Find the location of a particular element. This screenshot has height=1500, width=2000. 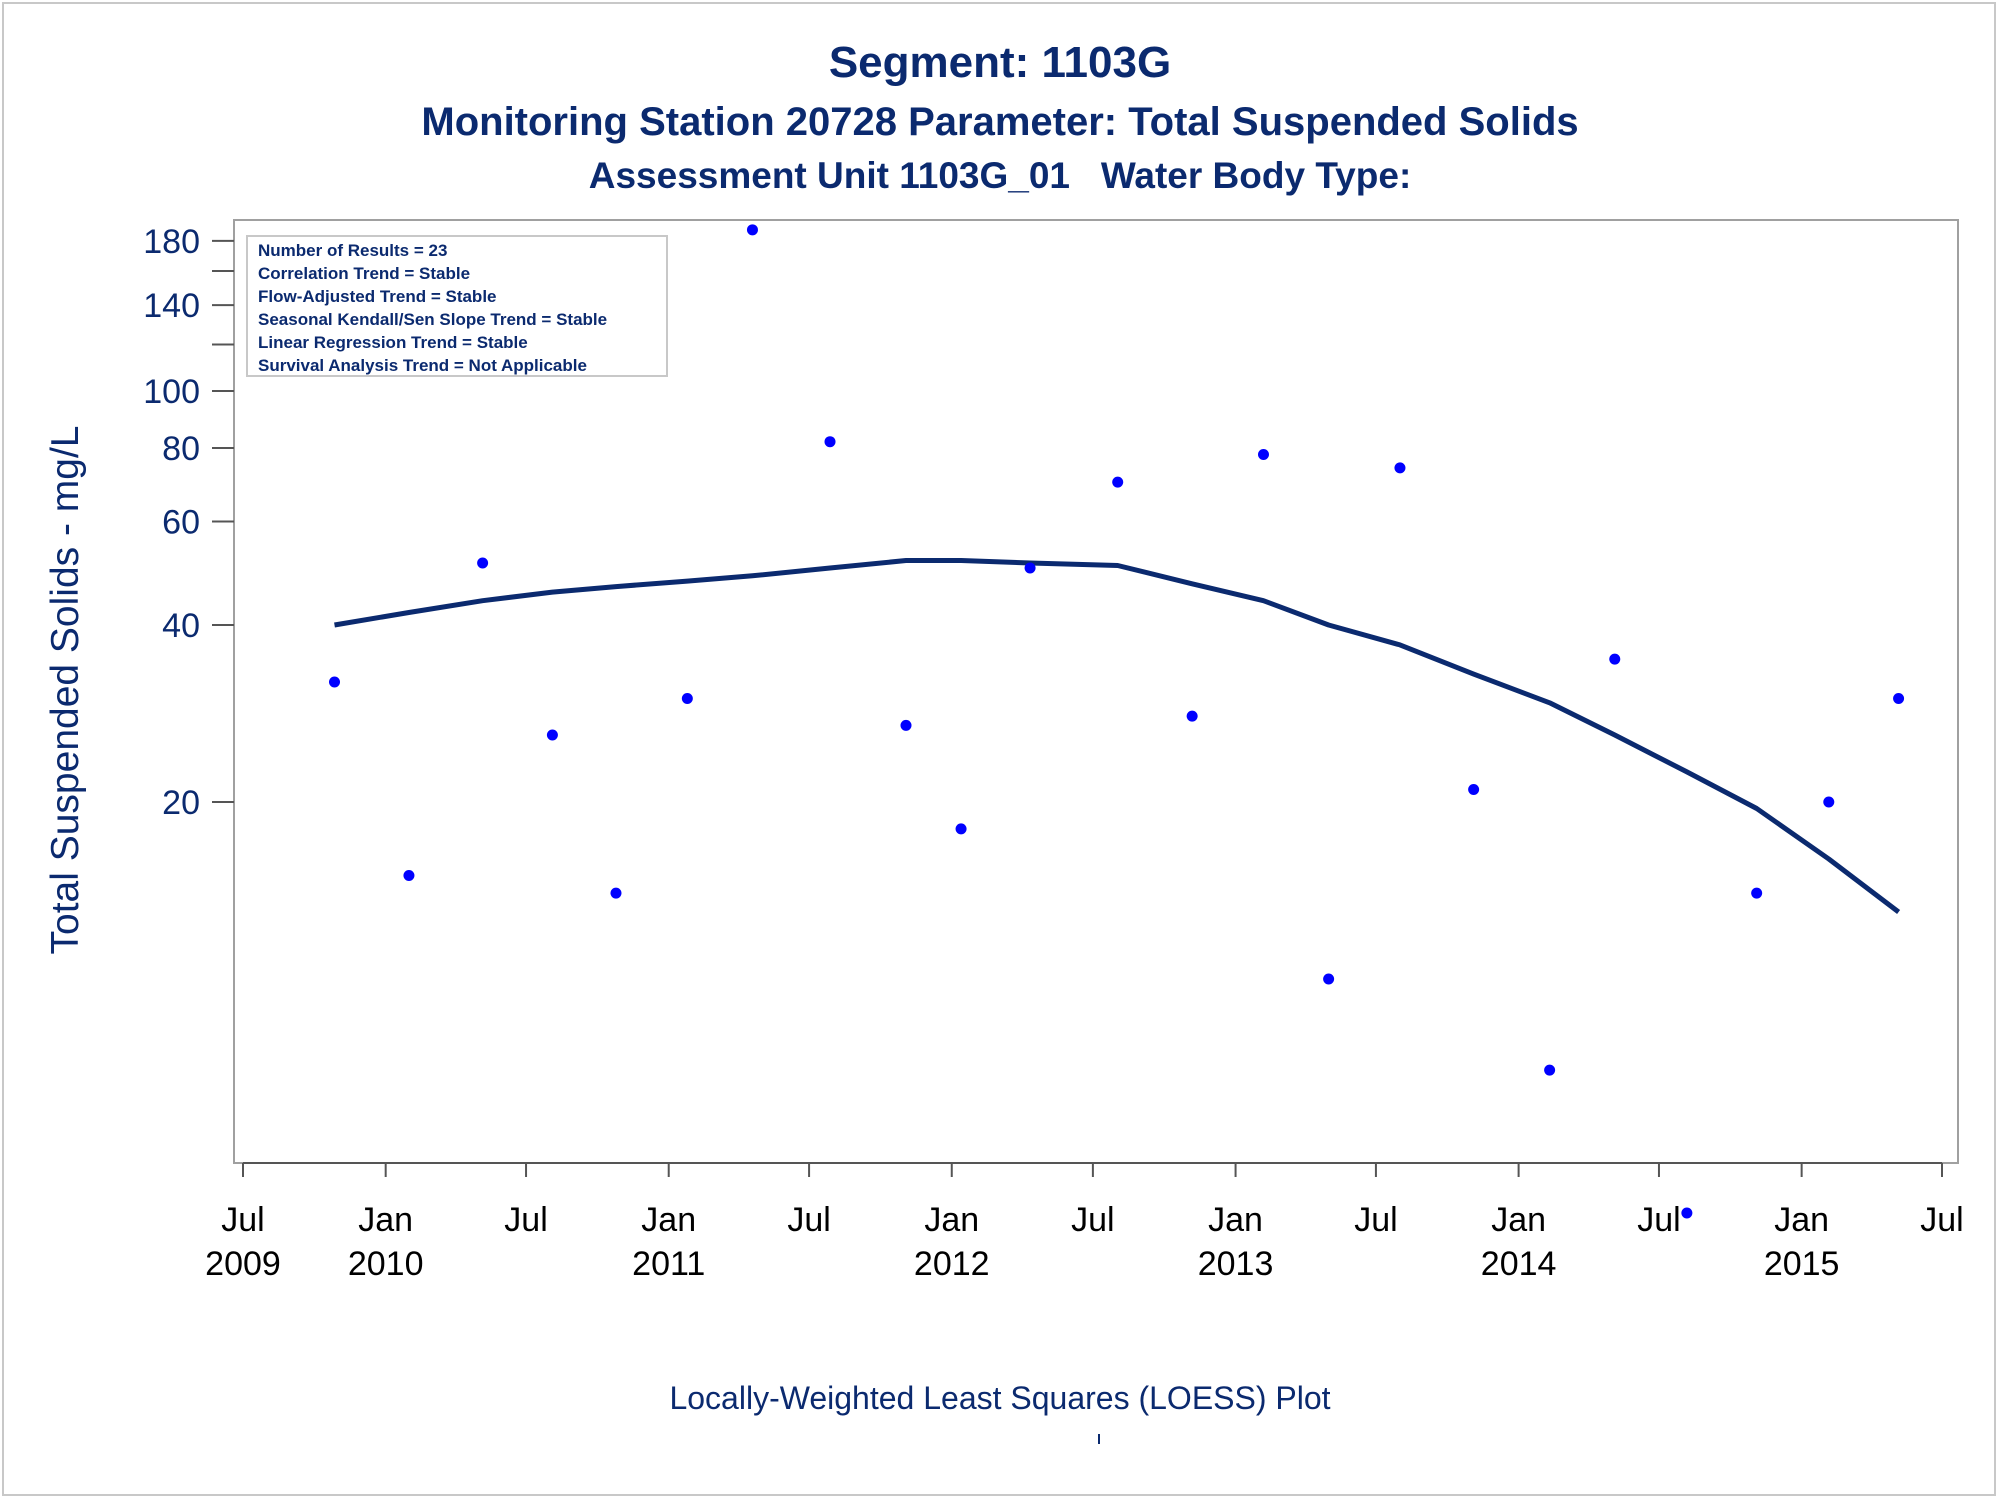

x-tick-year-label: 2009 is located at coordinates (243, 1264).